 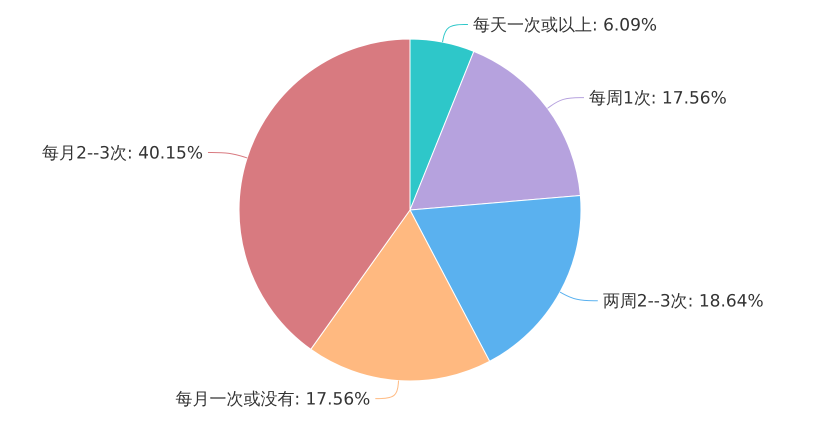 What do you see at coordinates (272, 400) in the screenshot?
I see `slice-label: 每月一次或没有: 17.56%` at bounding box center [272, 400].